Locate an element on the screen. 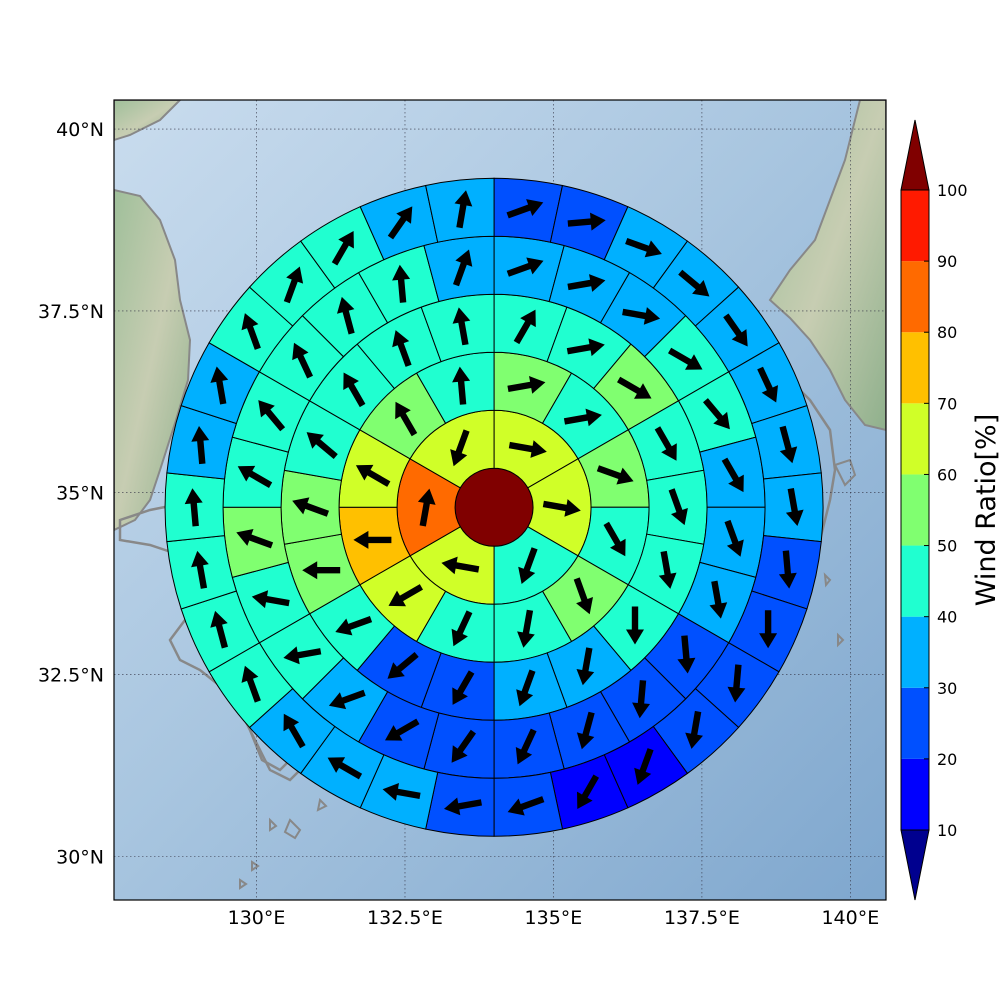 The width and height of the screenshot is (1000, 1000). korea-north is located at coordinates (148, 121).